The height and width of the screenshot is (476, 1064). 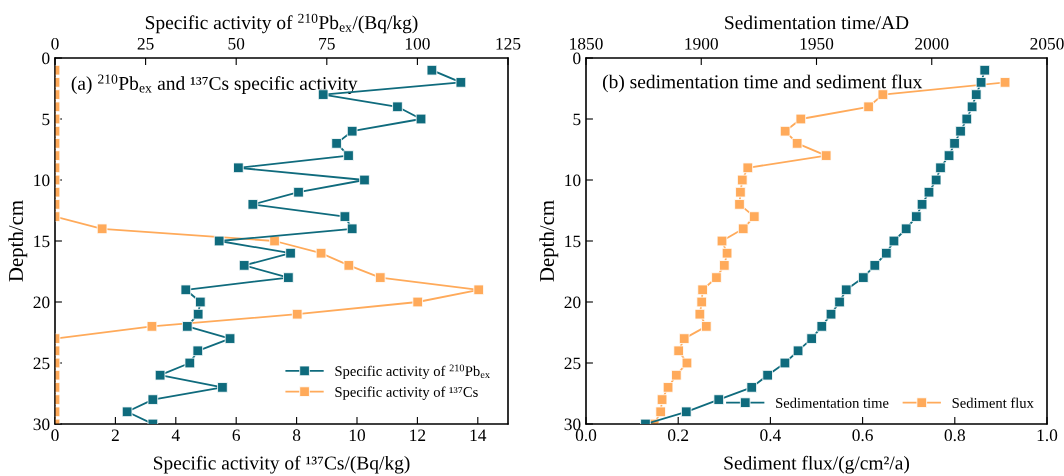 I want to click on x2-tick-label: 50, so click(x=236, y=43).